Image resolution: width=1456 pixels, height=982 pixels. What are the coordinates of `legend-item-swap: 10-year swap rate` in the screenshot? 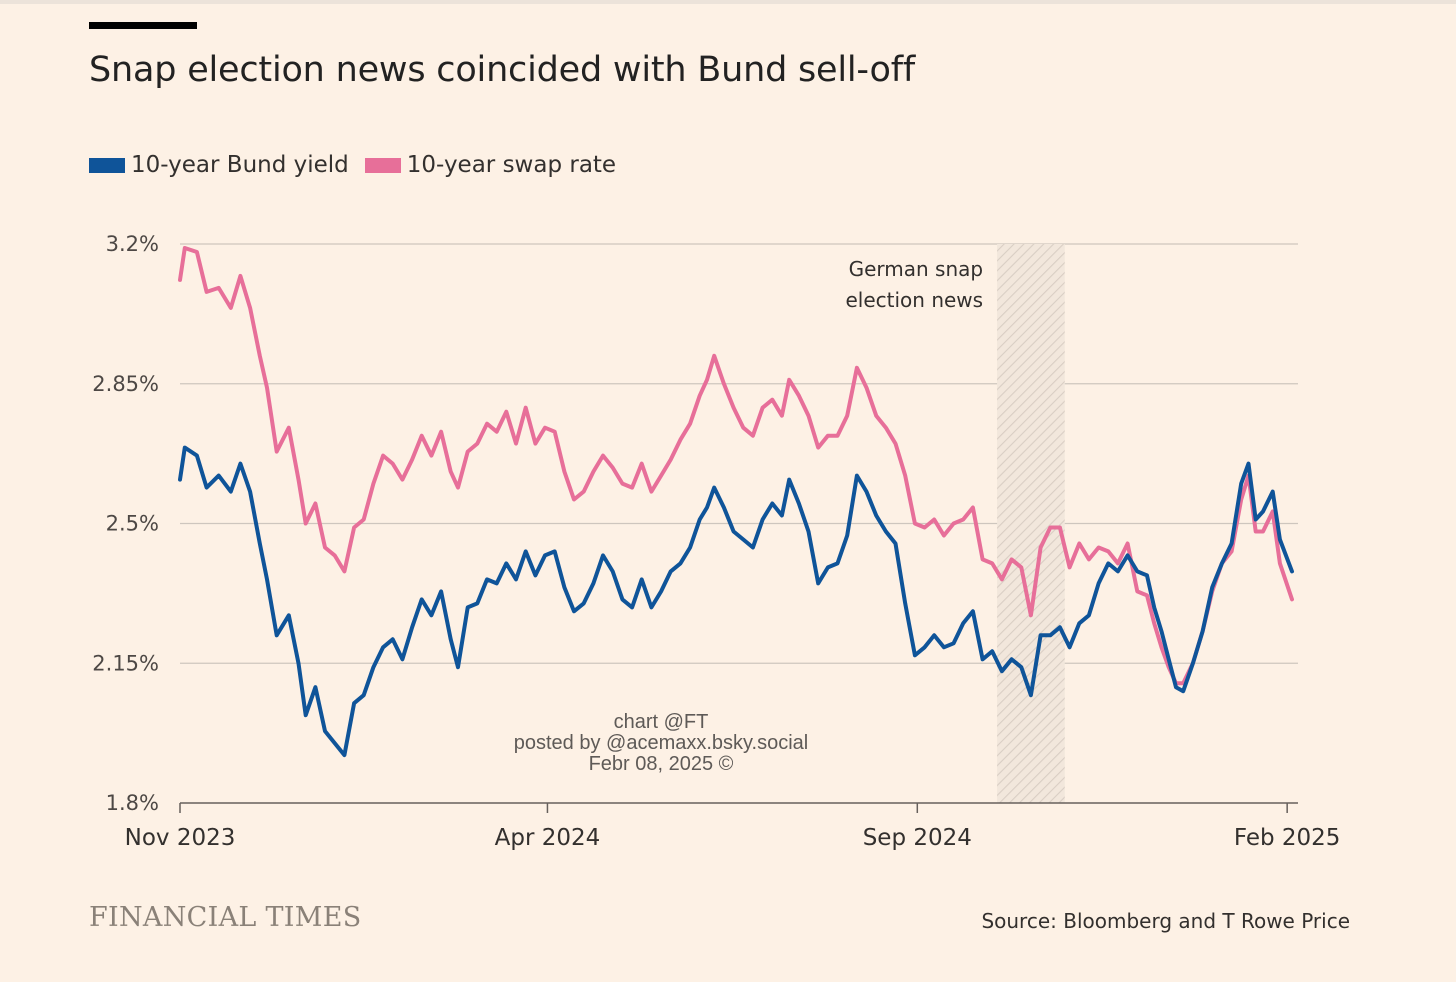 It's located at (490, 165).